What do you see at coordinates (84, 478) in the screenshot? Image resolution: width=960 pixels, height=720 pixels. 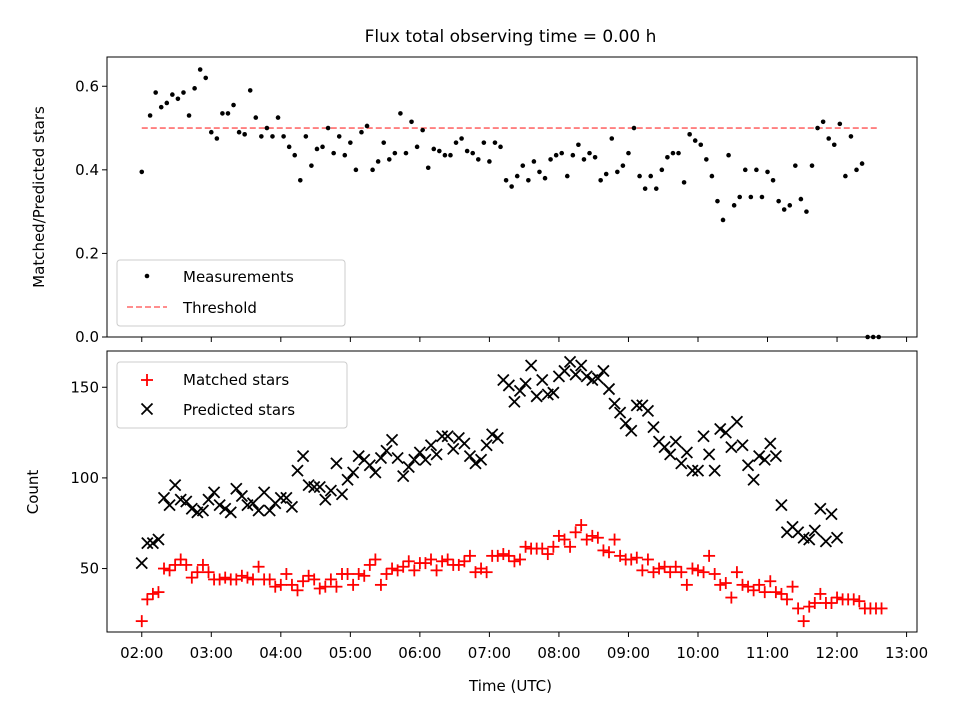 I see `bottom-y-tick-label: 100` at bounding box center [84, 478].